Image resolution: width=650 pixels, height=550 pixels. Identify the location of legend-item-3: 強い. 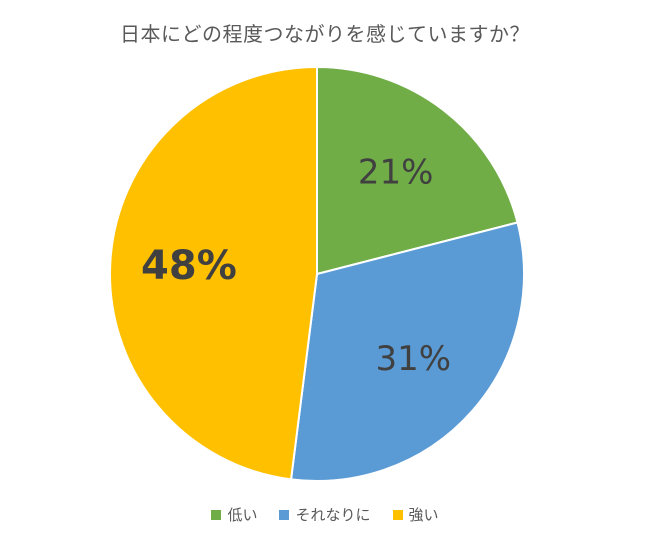
(415, 514).